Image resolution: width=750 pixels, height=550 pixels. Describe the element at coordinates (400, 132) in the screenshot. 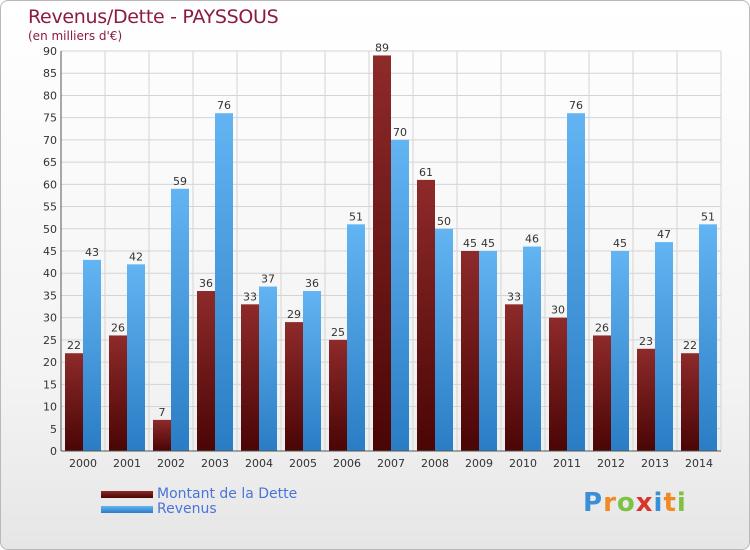

I see `data-label-revenus: 70` at that location.